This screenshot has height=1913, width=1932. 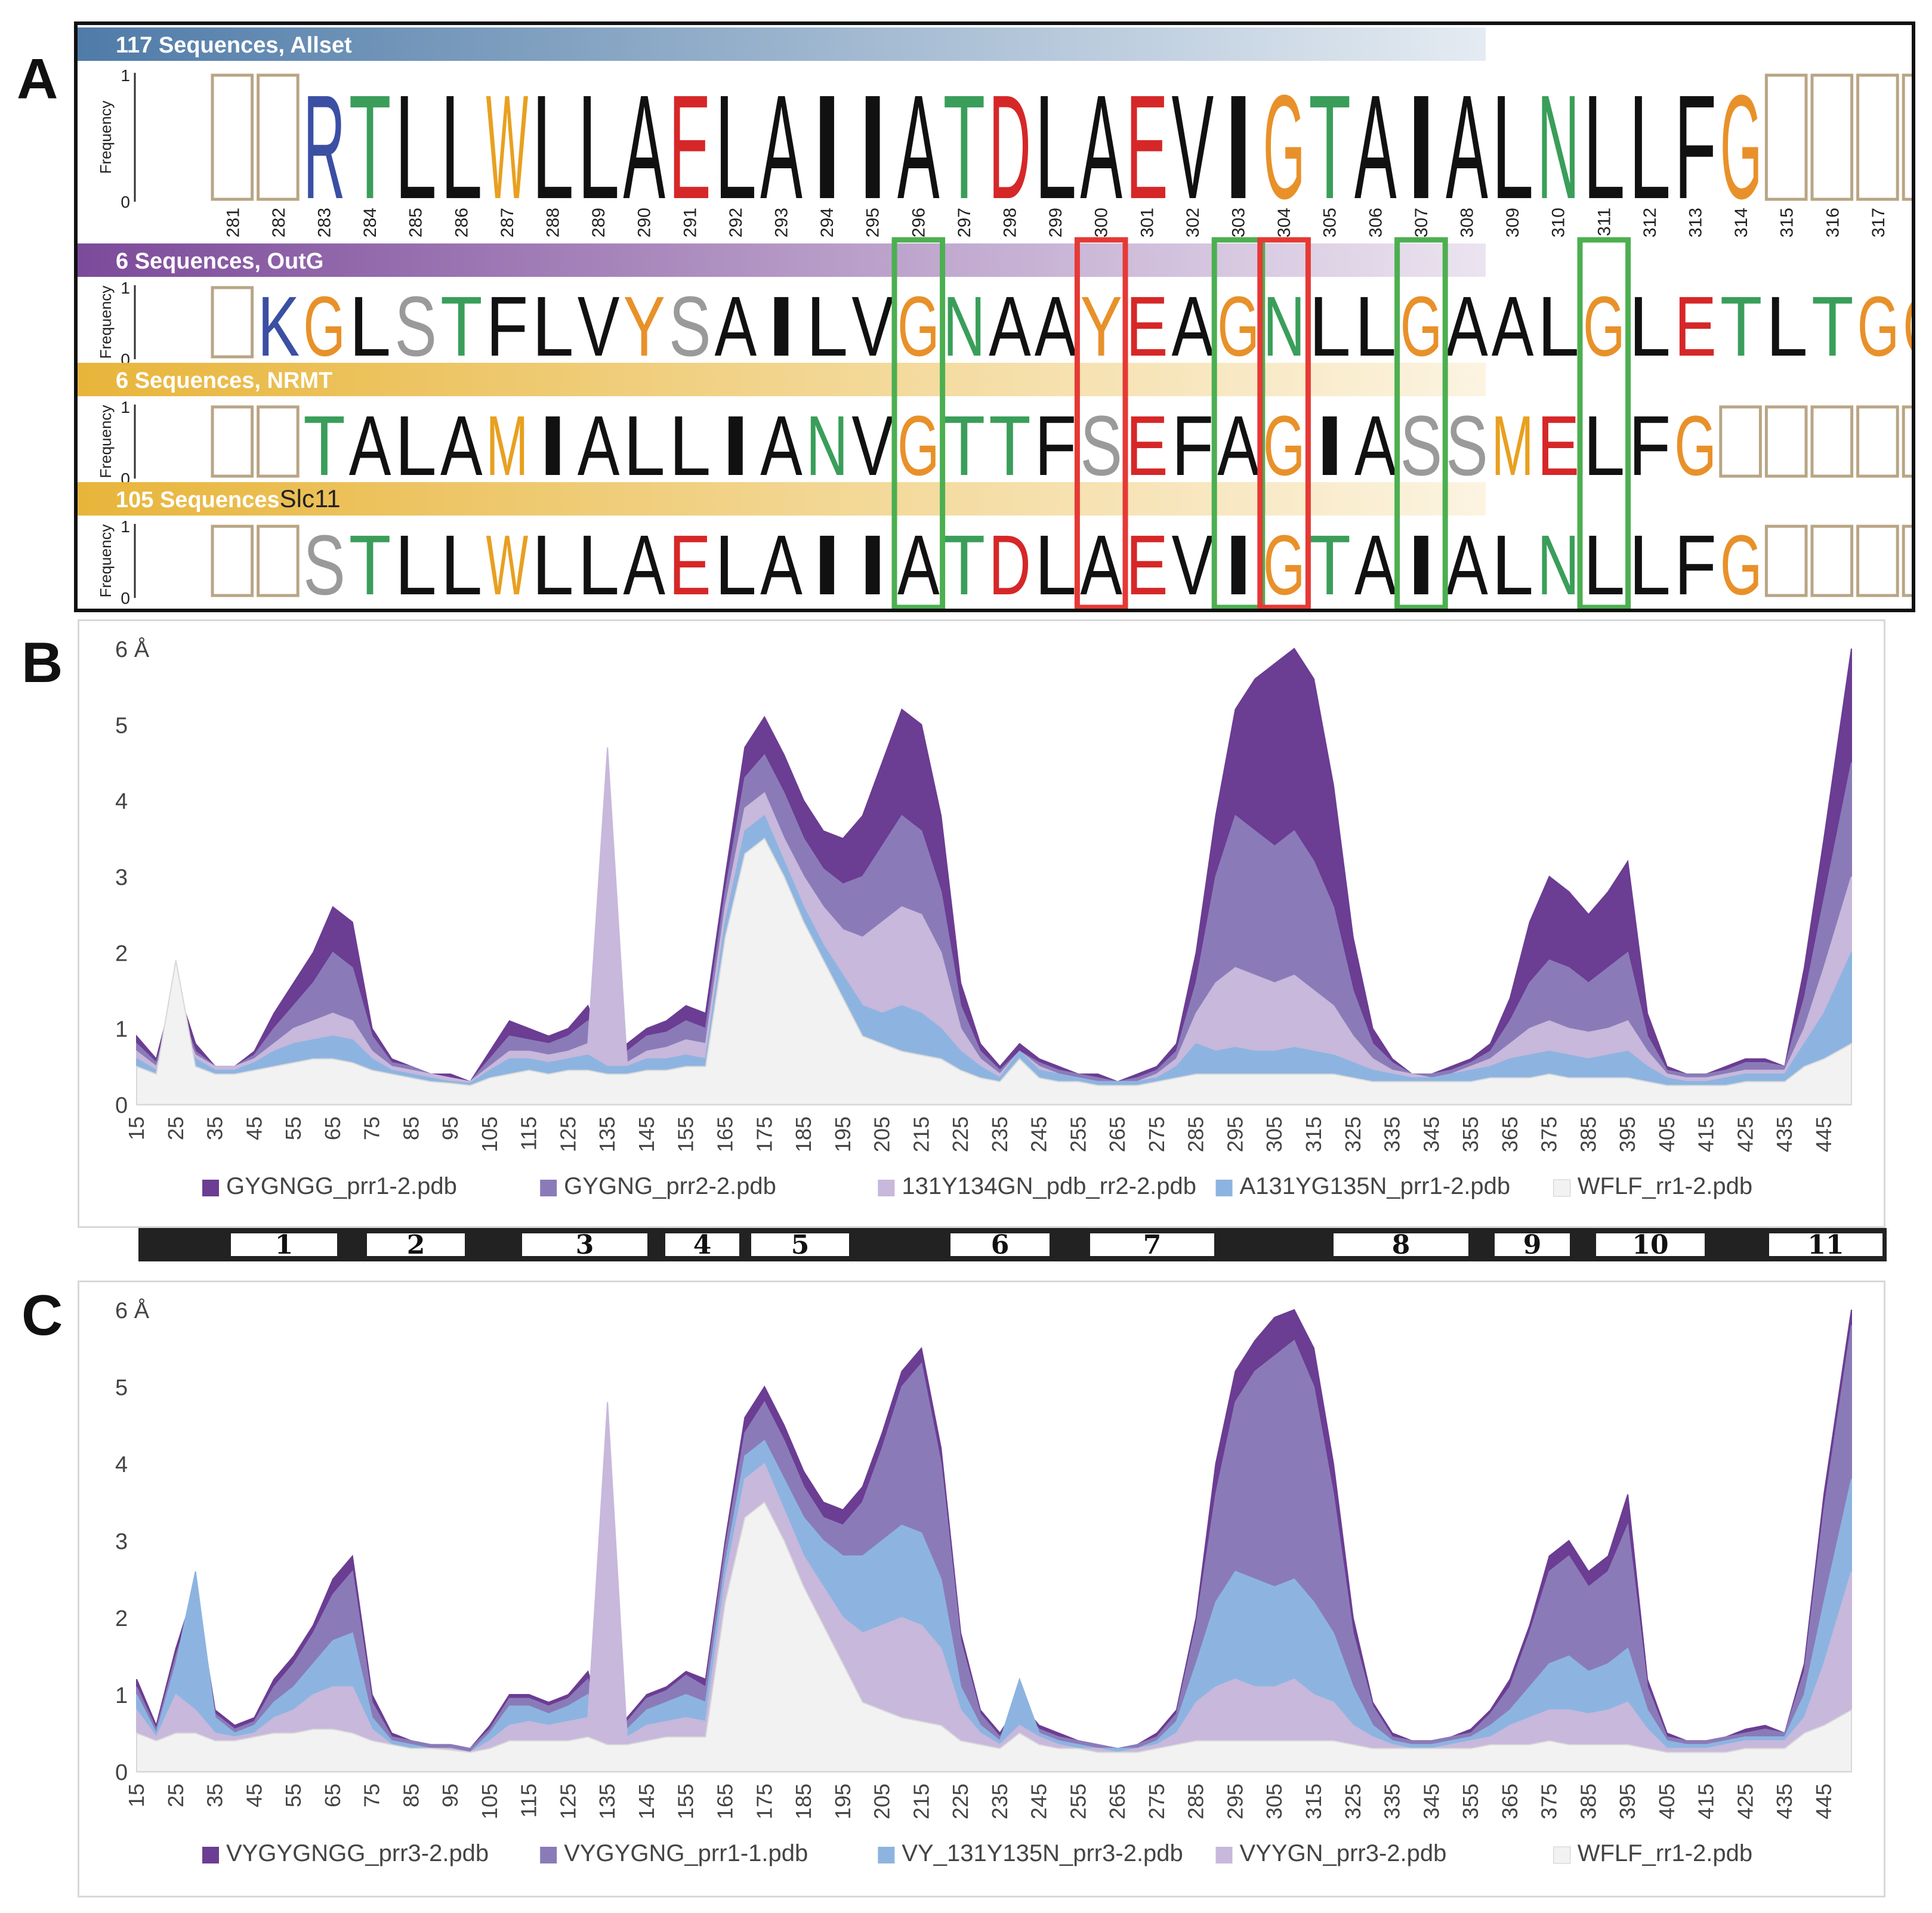 What do you see at coordinates (645, 223) in the screenshot?
I see `logo-position-label: 290` at bounding box center [645, 223].